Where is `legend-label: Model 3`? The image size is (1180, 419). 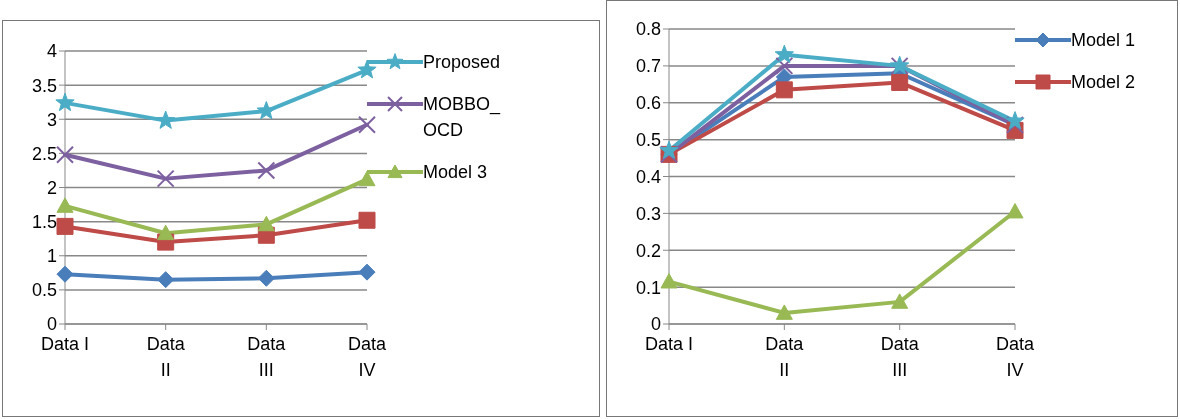
legend-label: Model 3 is located at coordinates (456, 172).